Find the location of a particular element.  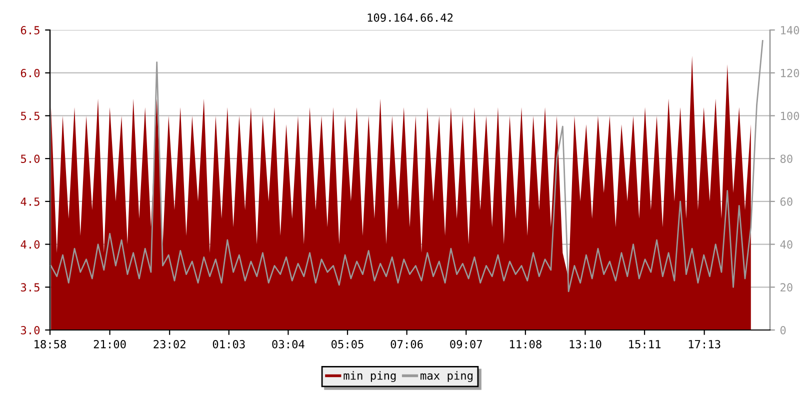

y2-tick-label: 0 is located at coordinates (783, 330).